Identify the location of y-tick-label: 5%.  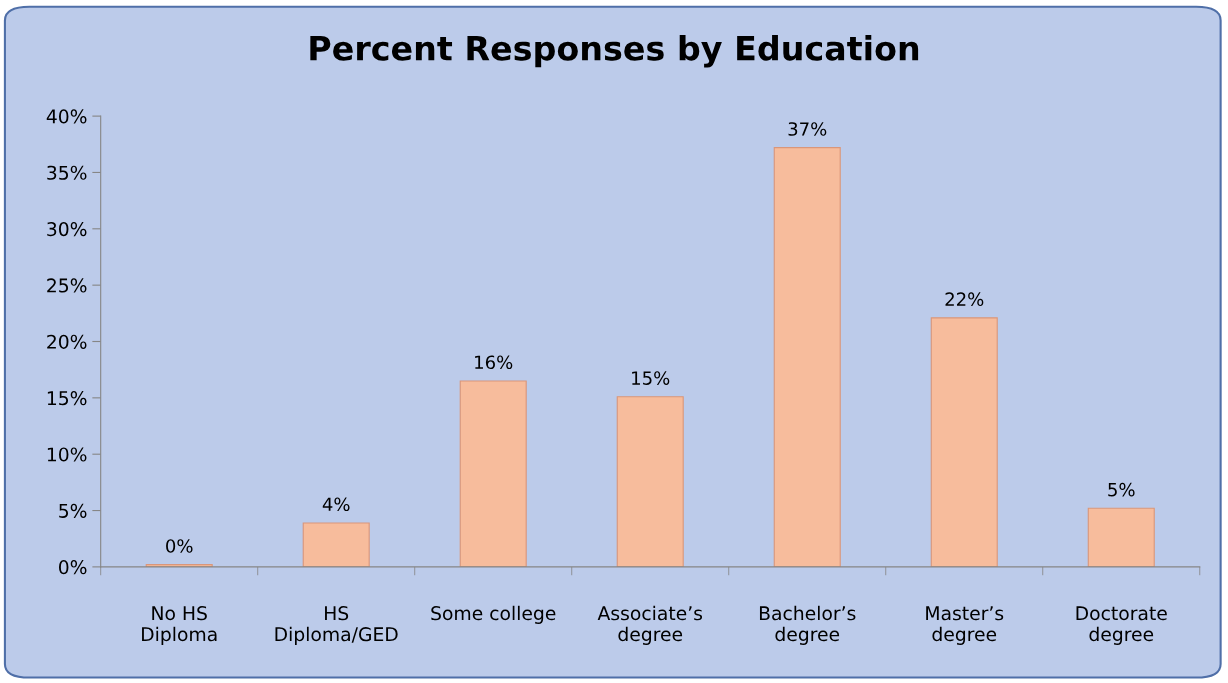
(73, 510).